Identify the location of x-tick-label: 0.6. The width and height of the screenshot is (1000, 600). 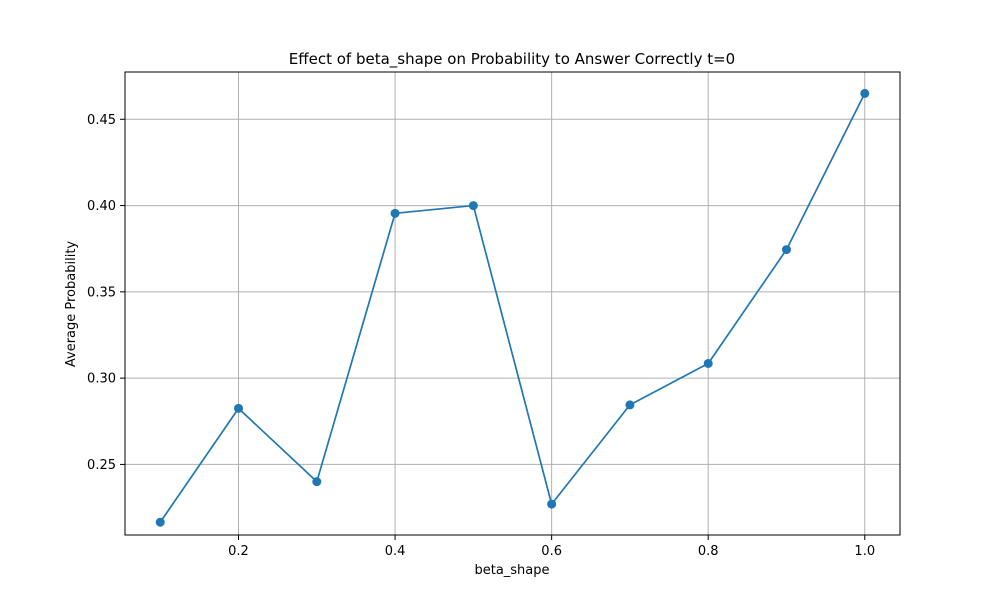
(551, 551).